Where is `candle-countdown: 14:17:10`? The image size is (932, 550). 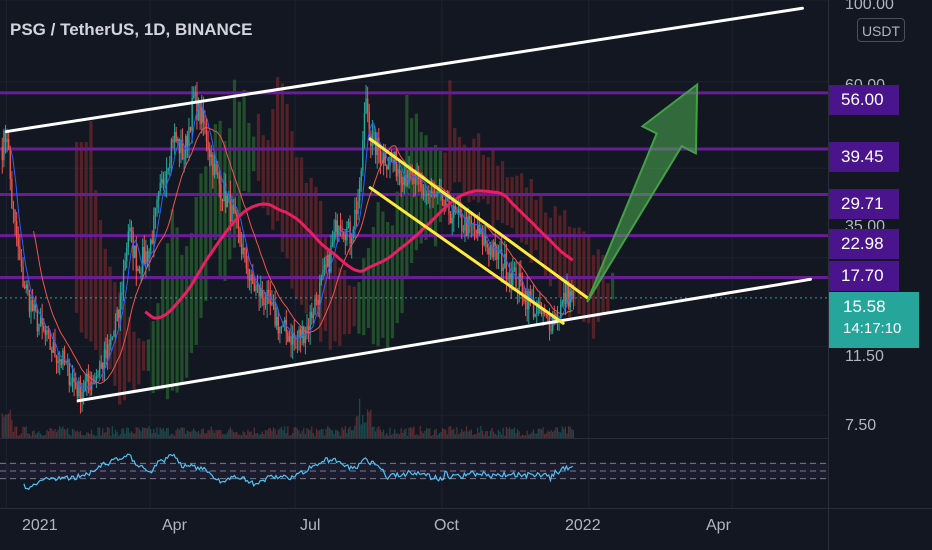
candle-countdown: 14:17:10 is located at coordinates (872, 328).